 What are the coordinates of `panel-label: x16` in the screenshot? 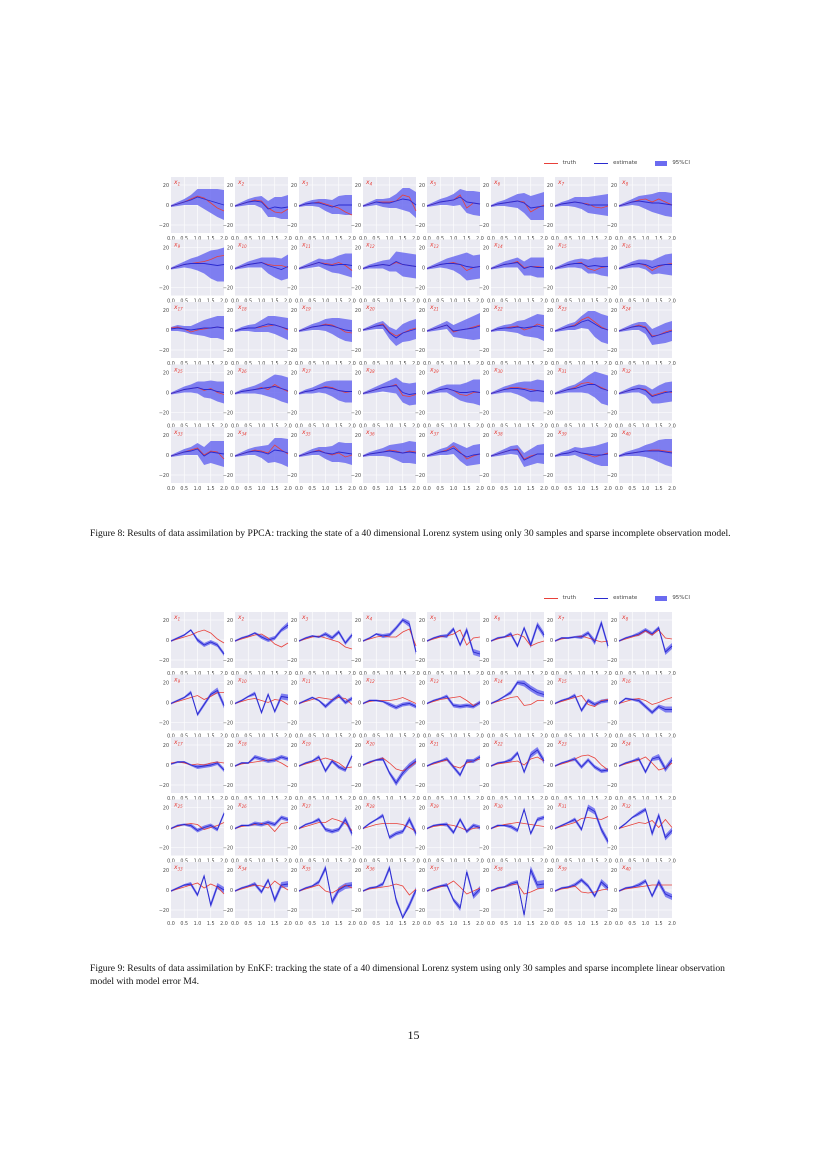 It's located at (626, 681).